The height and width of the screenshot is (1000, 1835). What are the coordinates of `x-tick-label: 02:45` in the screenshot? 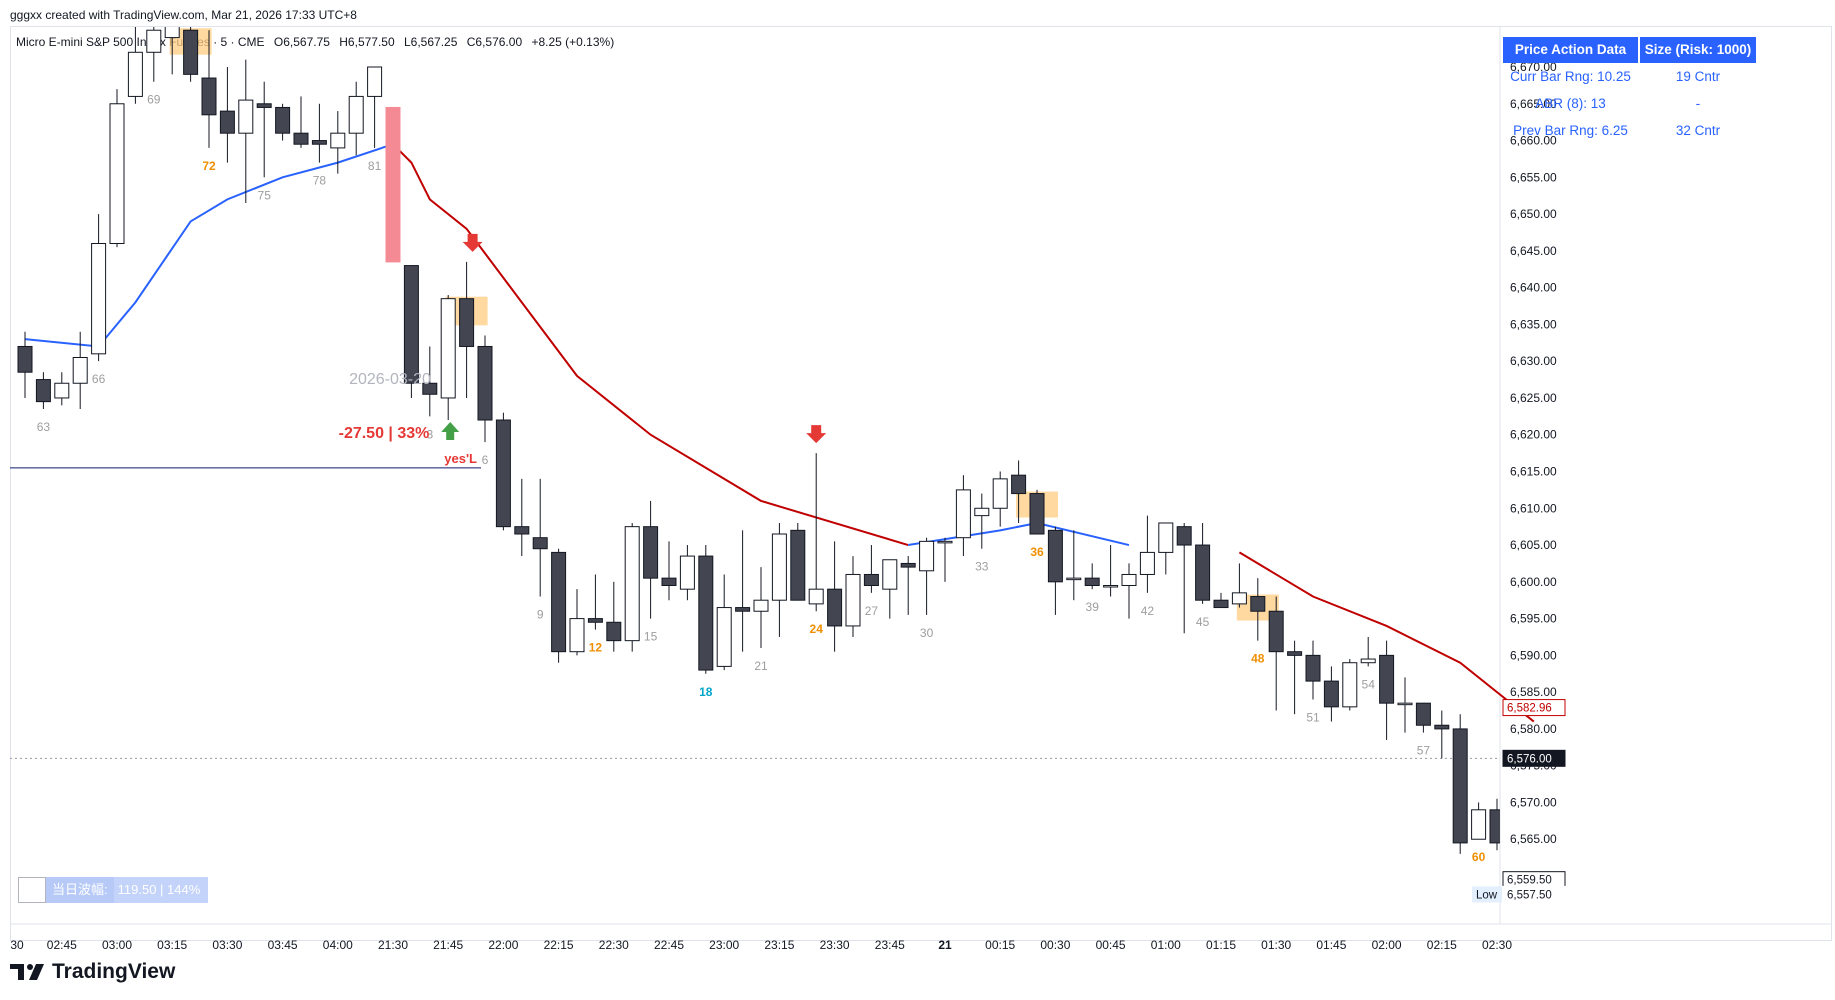 It's located at (62, 945).